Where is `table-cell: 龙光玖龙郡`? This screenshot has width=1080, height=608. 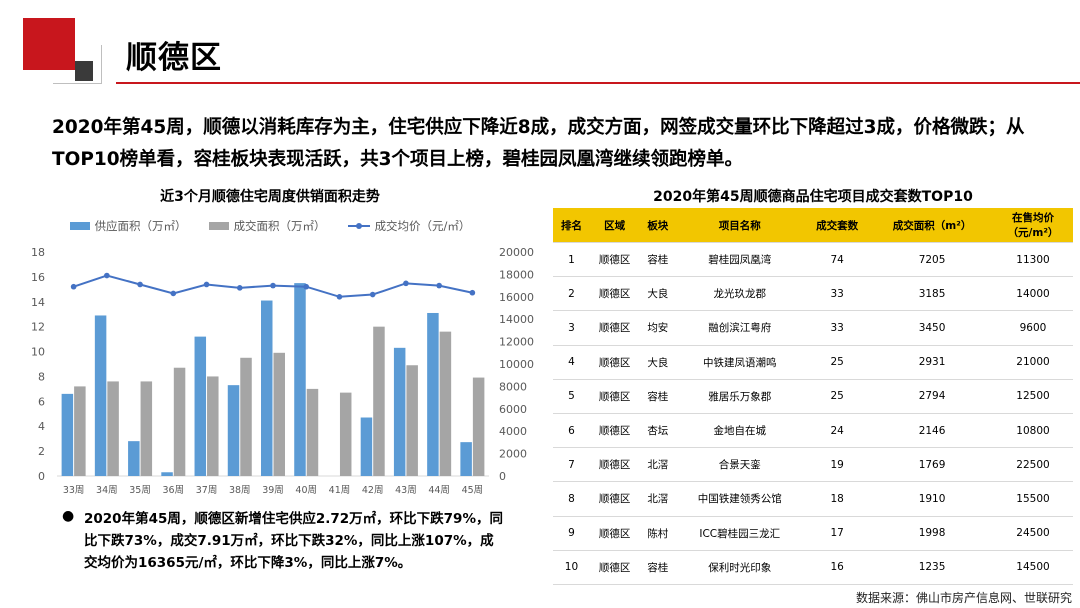 table-cell: 龙光玖龙郡 is located at coordinates (740, 293).